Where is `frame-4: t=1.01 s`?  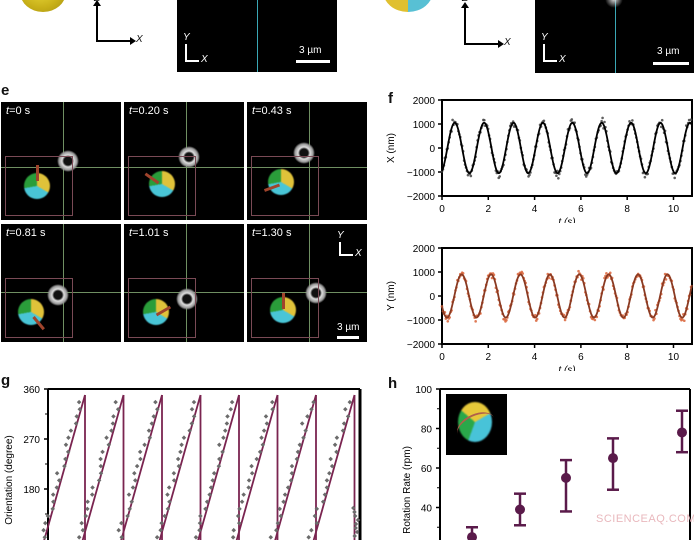 frame-4: t=1.01 s is located at coordinates (184, 283).